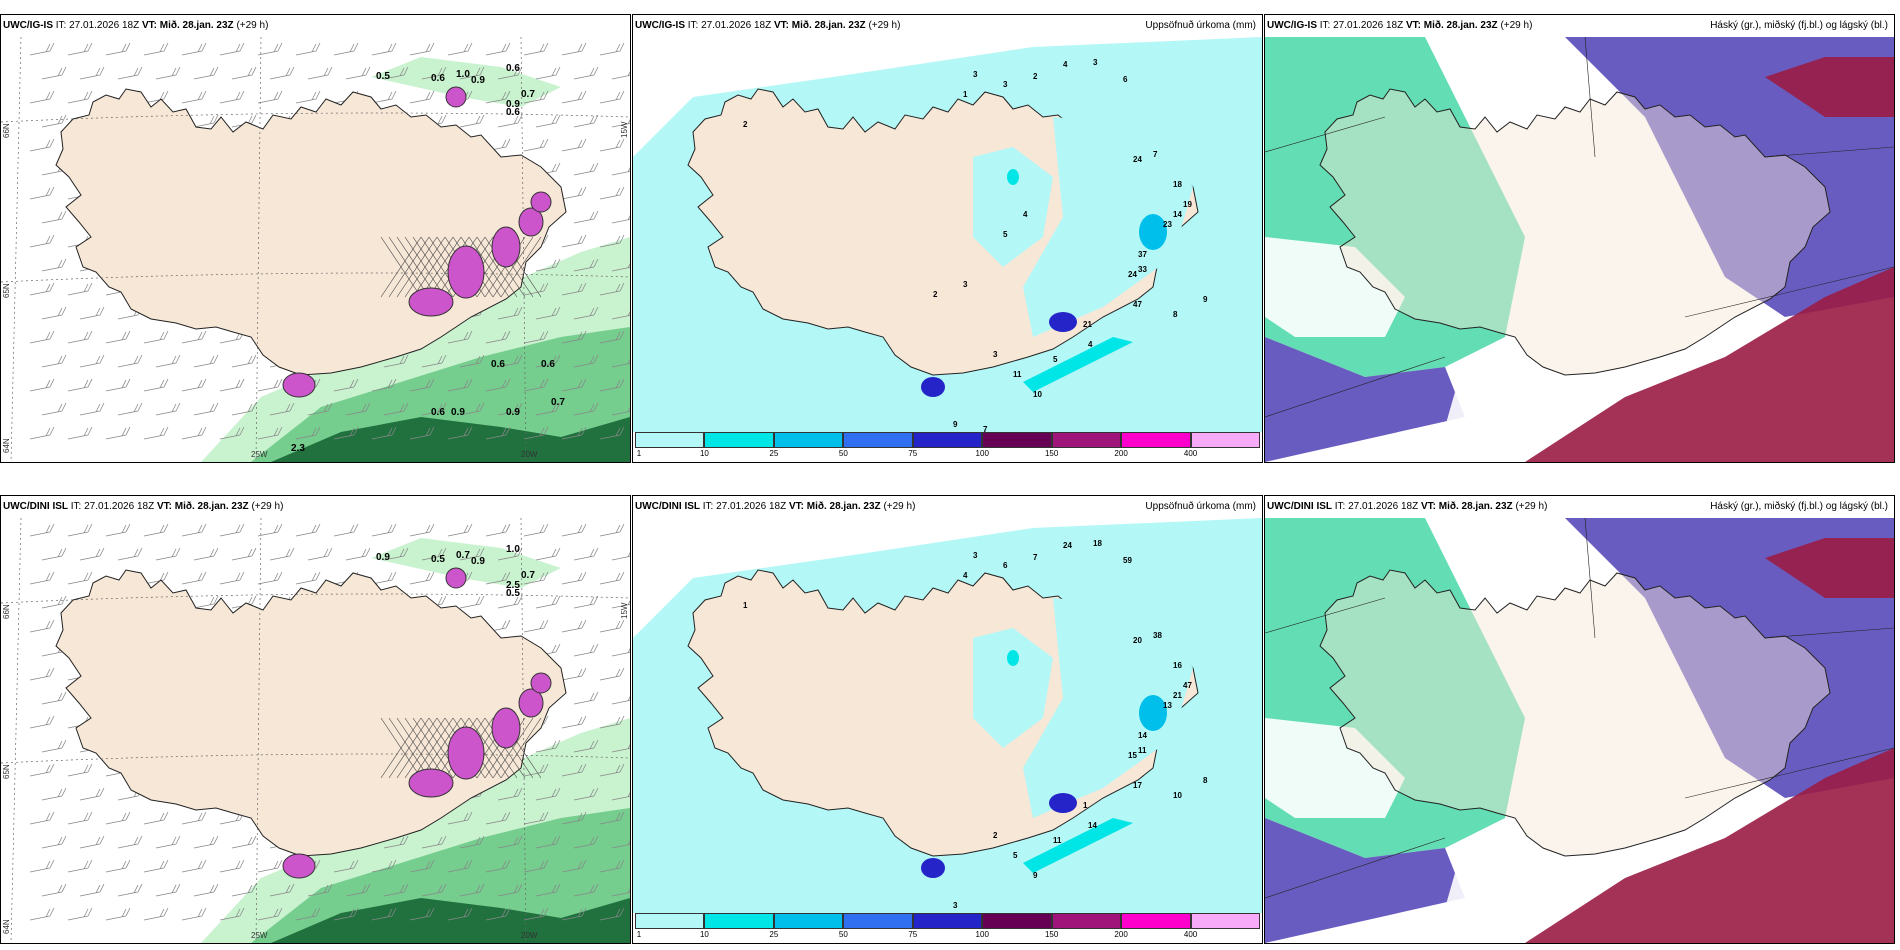  Describe the element at coordinates (1137, 640) in the screenshot. I see `precip-label: 20` at that location.